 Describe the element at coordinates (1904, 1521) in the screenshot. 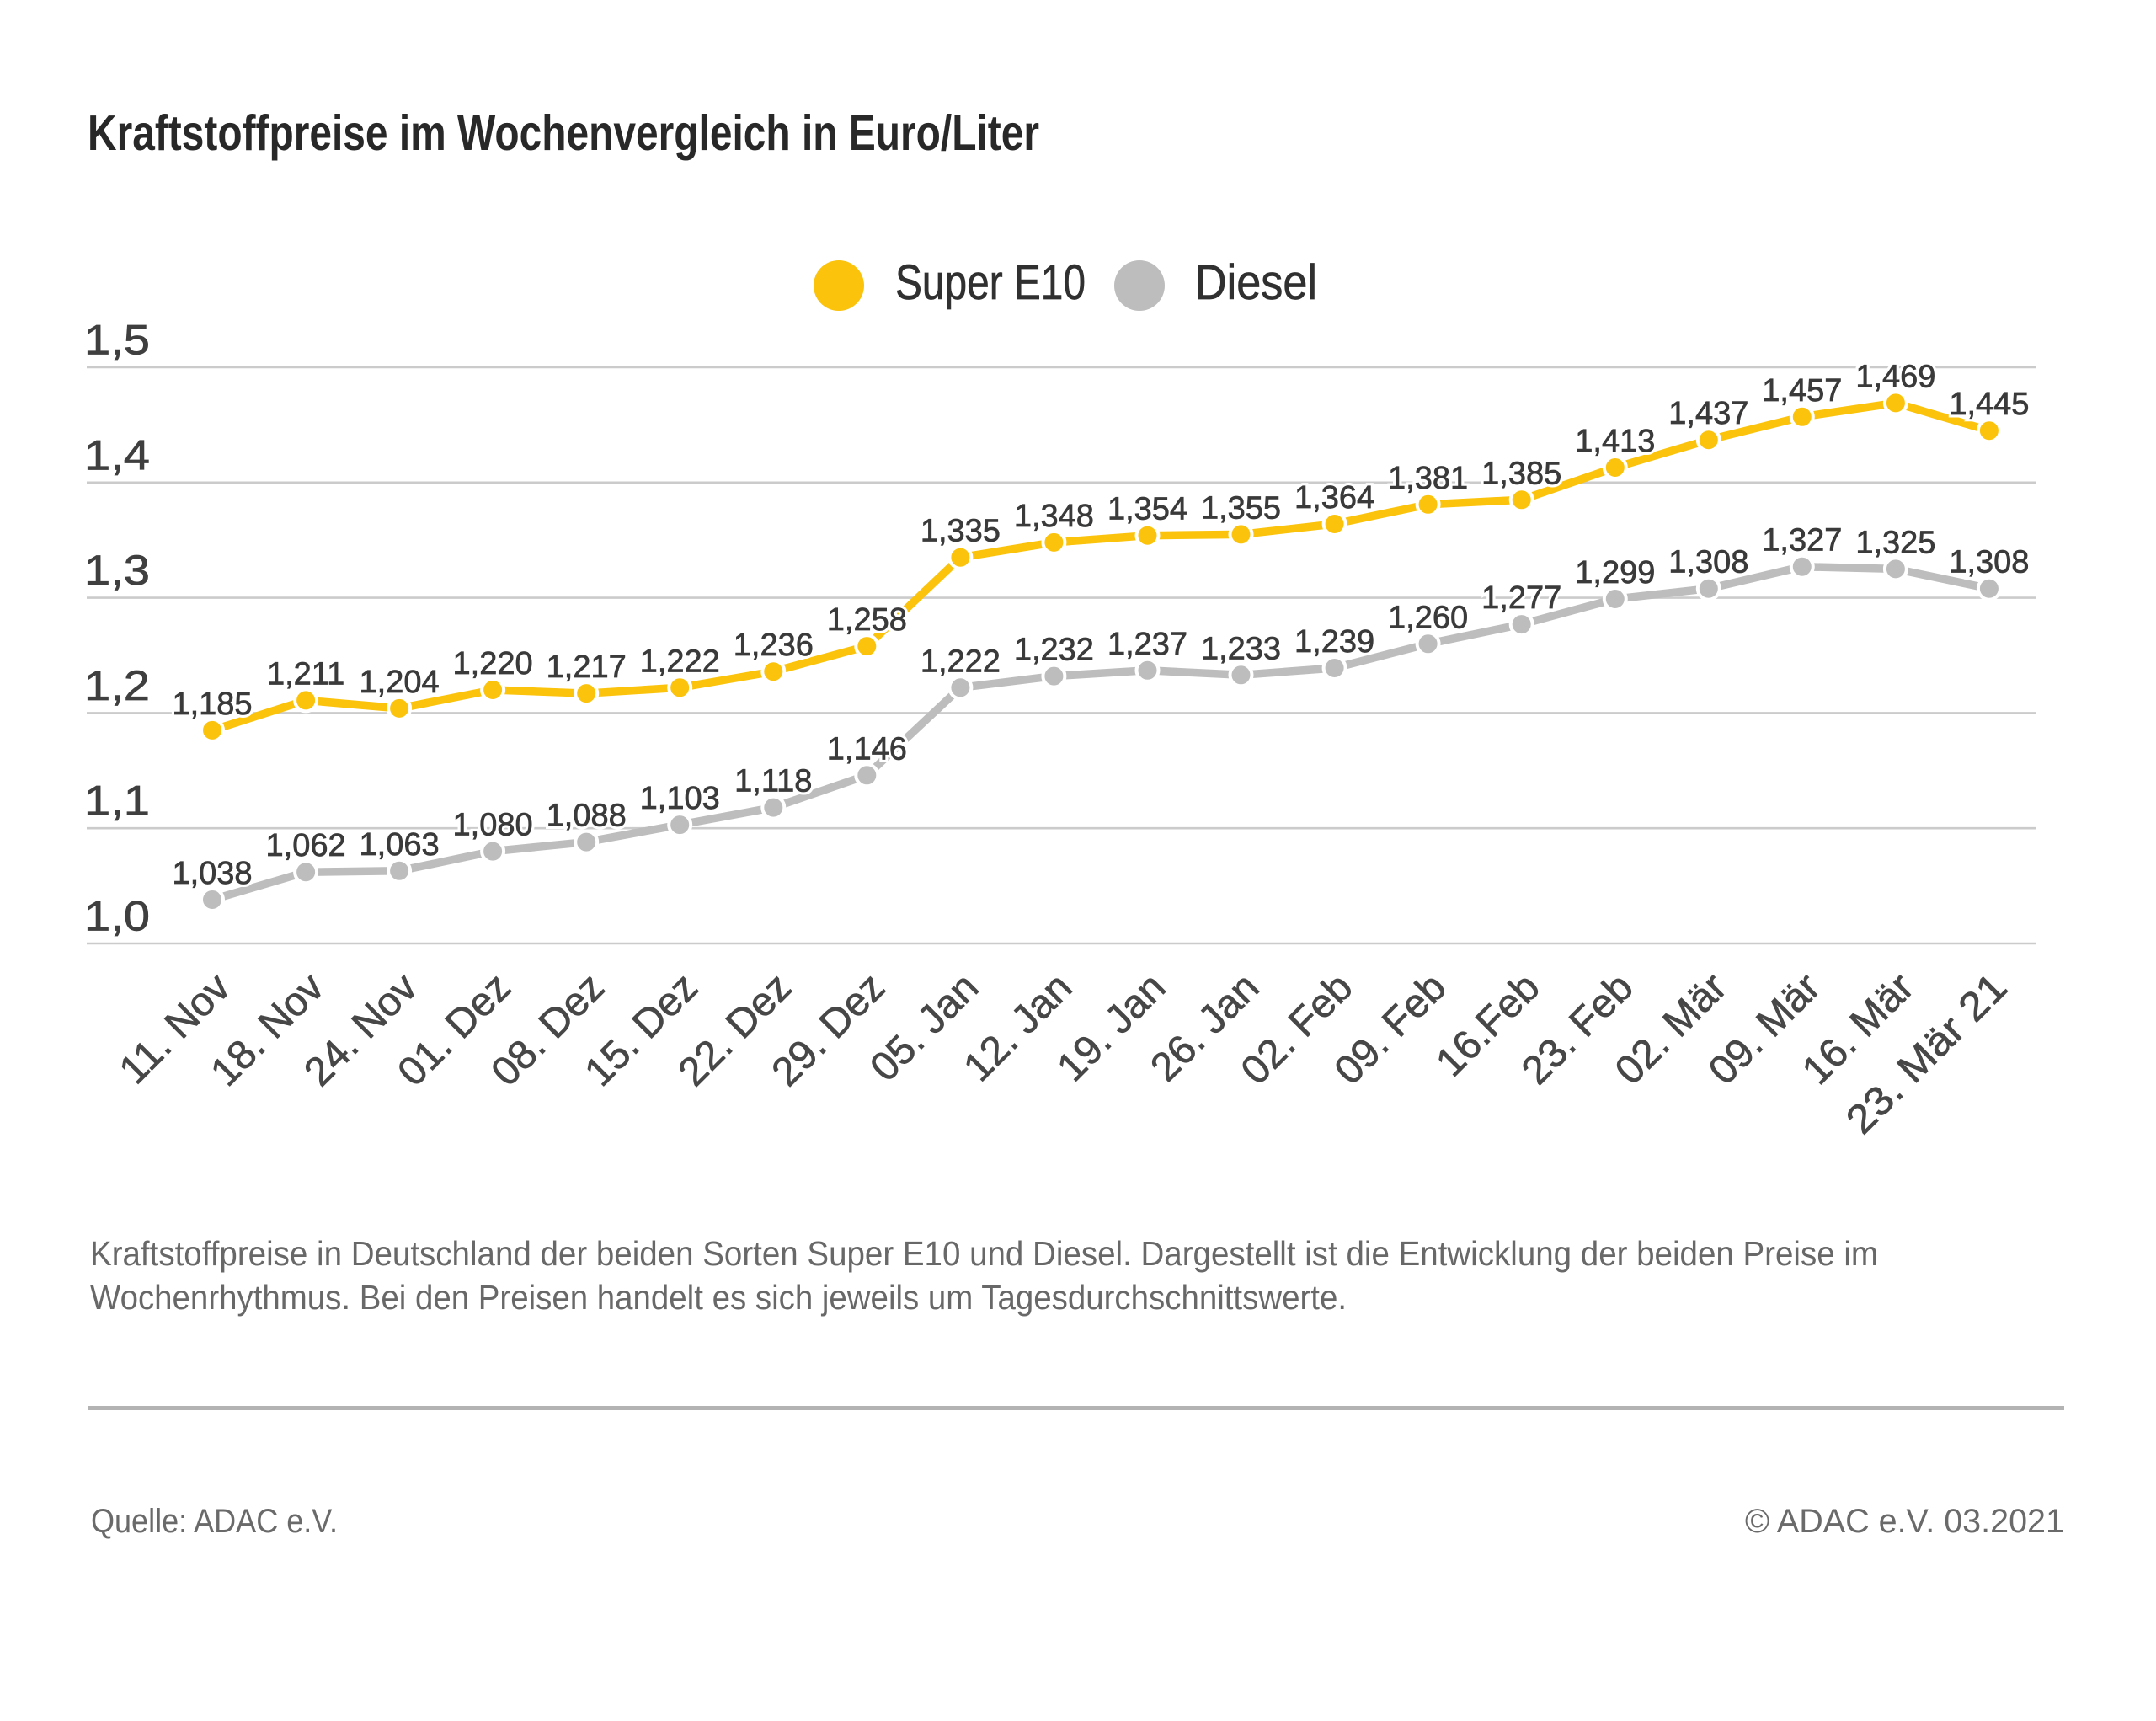

I see `svg-text: © ADAC e.V. 03.2021` at that location.